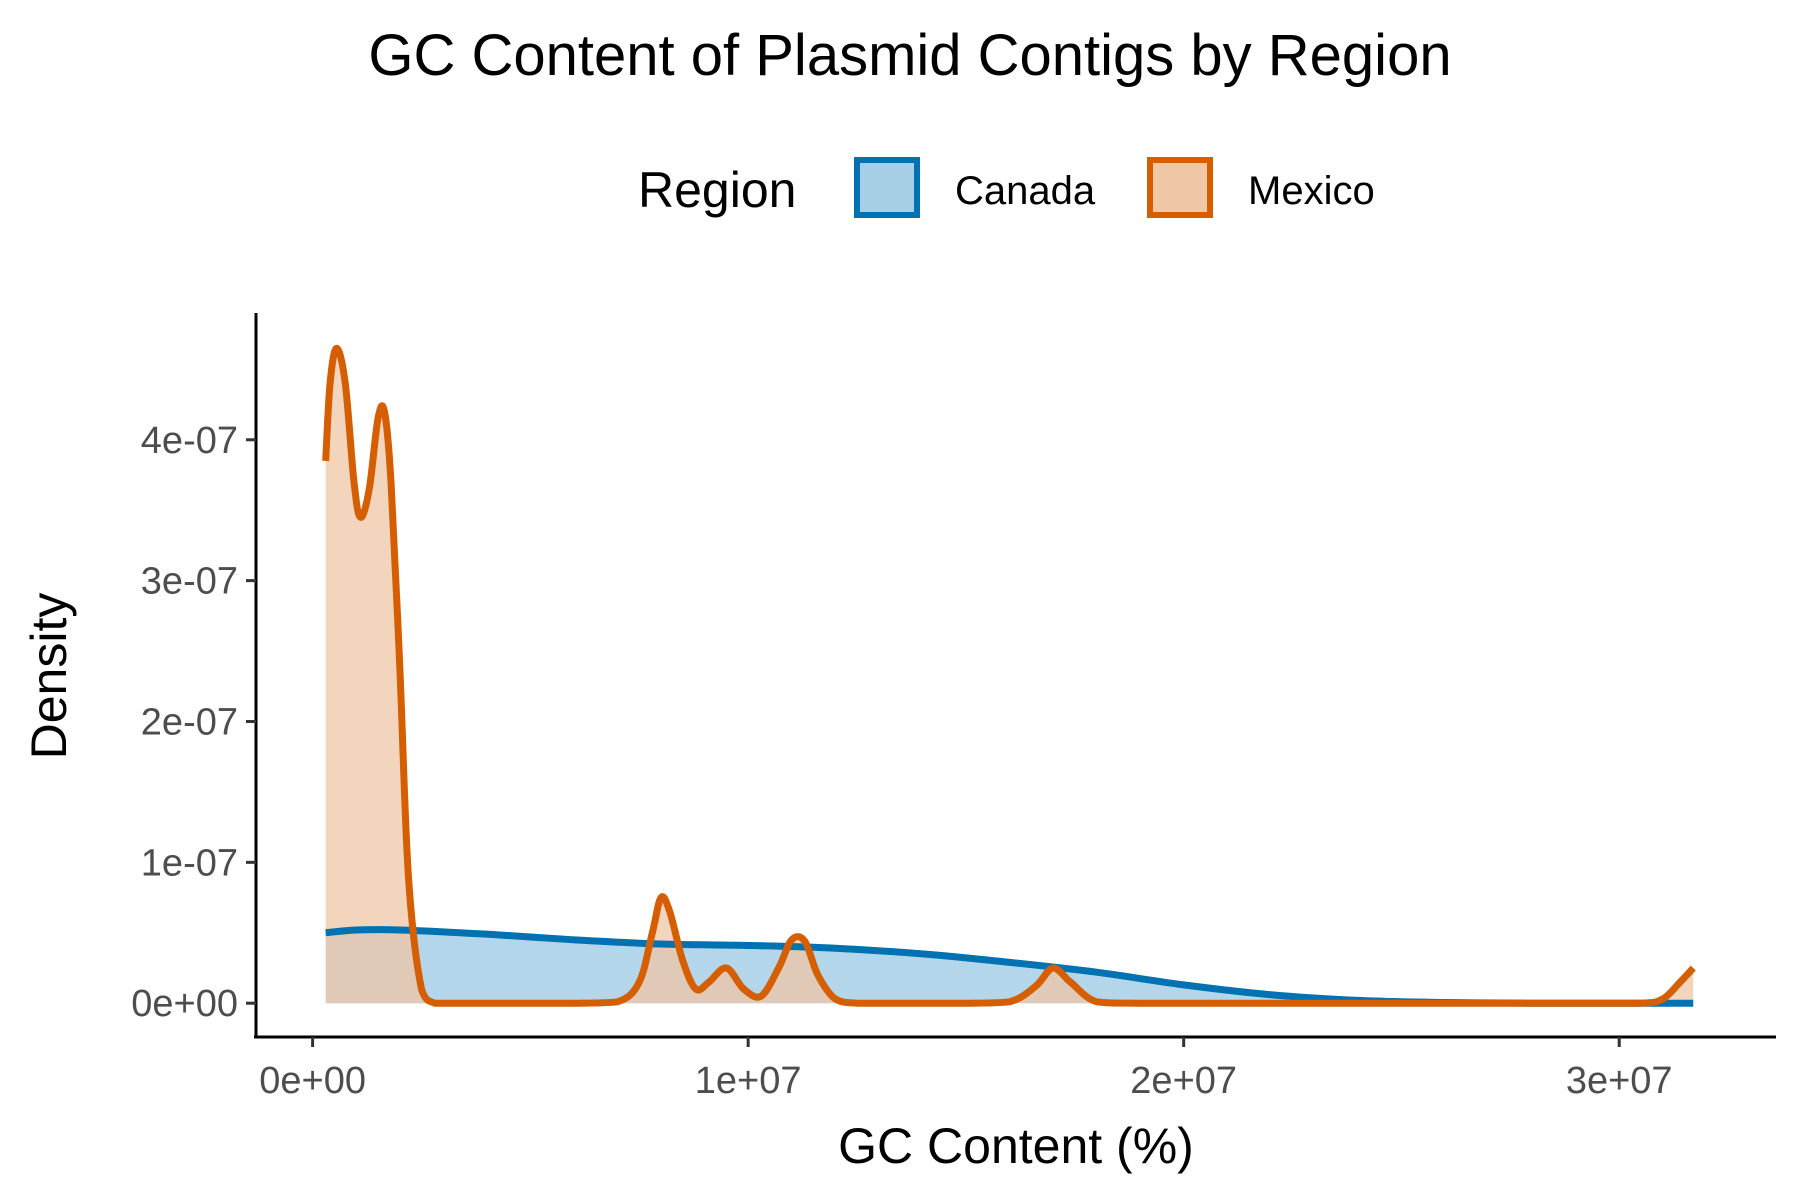  Describe the element at coordinates (966, 1069) in the screenshot. I see `x-axis-ticks: 0e+00 1e+07 2e+07 3e+07` at that location.